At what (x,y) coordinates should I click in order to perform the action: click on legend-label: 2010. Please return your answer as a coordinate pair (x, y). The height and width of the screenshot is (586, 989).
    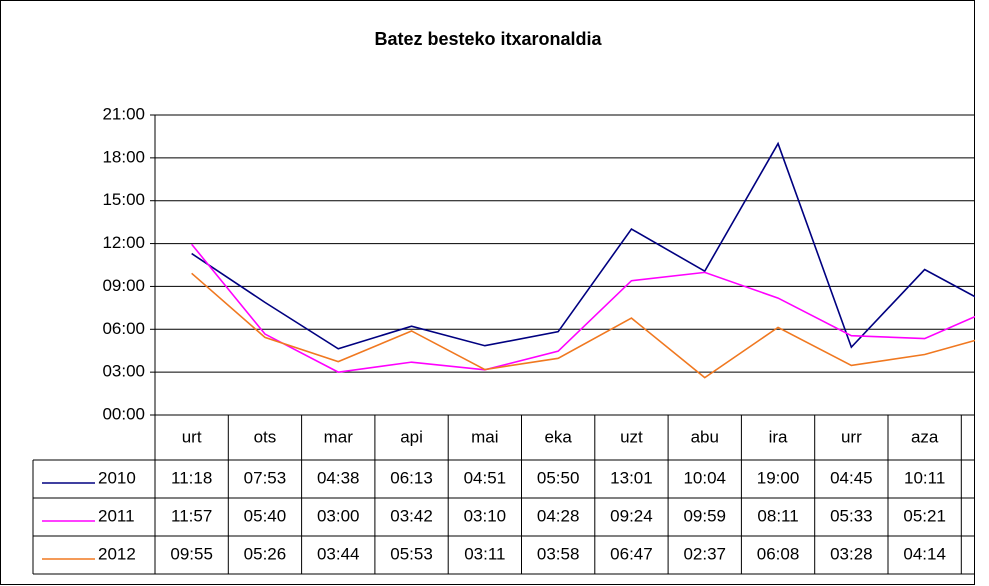
    Looking at the image, I should click on (117, 477).